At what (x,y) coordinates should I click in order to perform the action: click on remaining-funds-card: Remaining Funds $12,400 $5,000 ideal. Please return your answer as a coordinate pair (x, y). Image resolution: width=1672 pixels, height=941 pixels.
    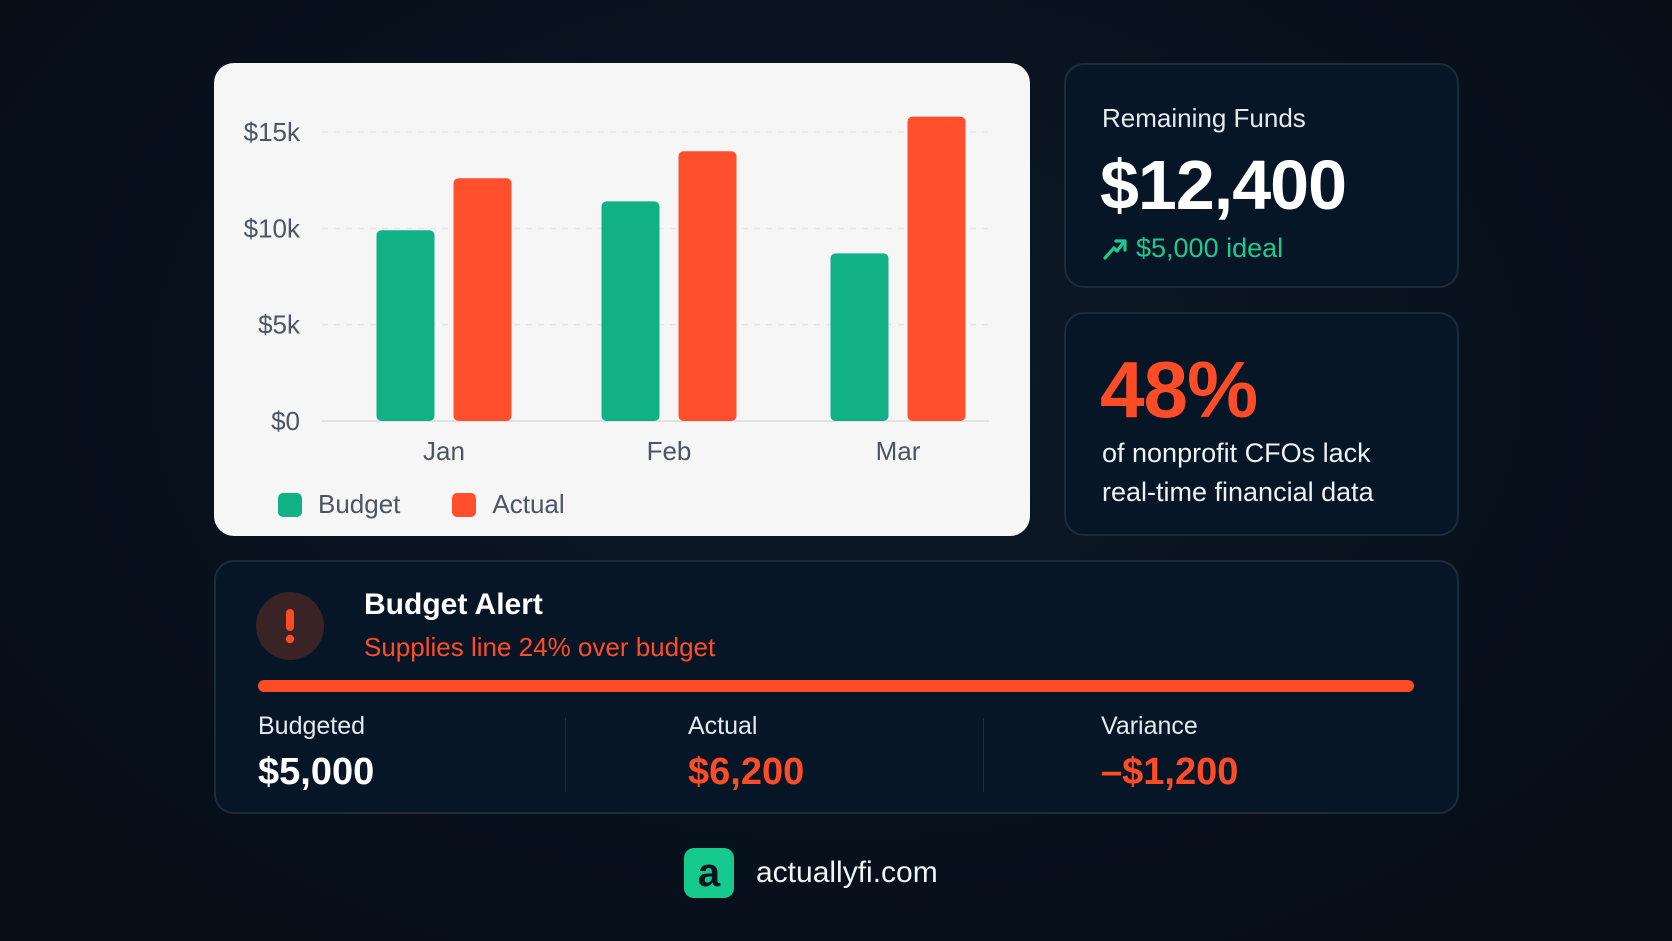
    Looking at the image, I should click on (1261, 175).